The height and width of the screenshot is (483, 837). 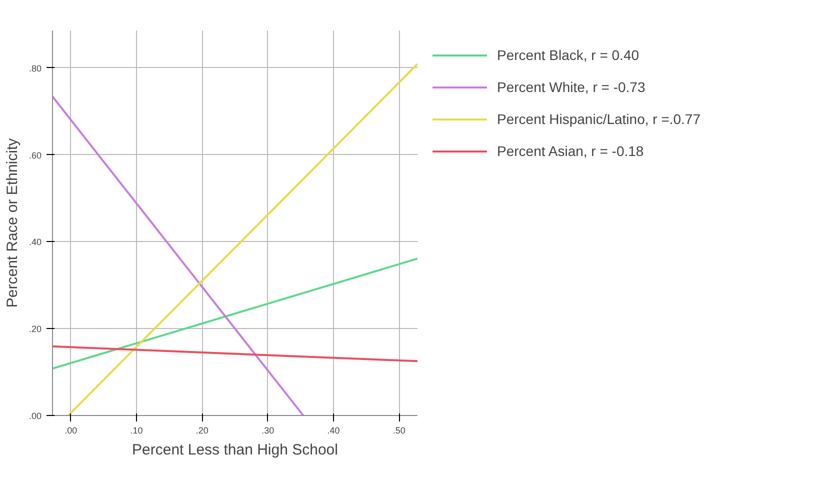 I want to click on y-axis-title: Percent Race or Ethnicity, so click(x=12, y=223).